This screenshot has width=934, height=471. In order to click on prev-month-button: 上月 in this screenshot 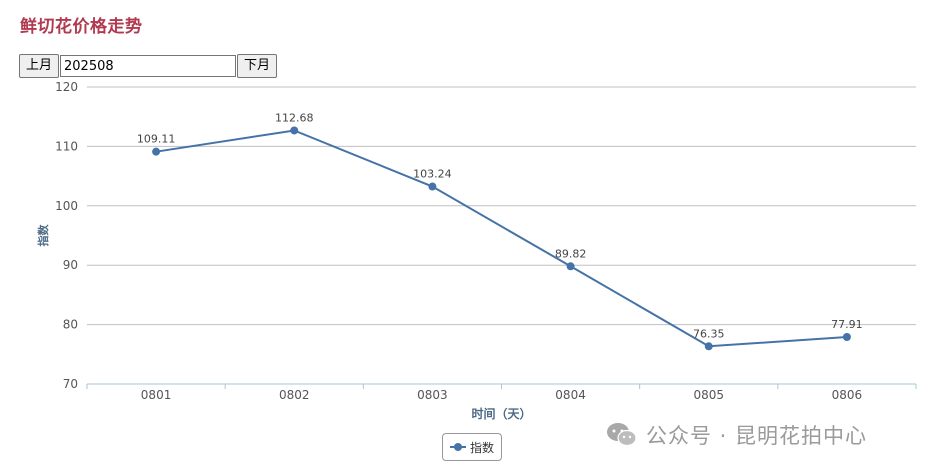, I will do `click(39, 66)`.